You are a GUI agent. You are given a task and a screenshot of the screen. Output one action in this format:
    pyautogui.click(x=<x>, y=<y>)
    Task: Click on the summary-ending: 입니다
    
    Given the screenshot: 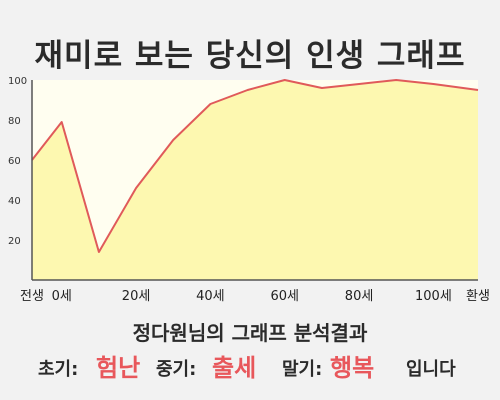 What is the action you would take?
    pyautogui.click(x=431, y=369)
    